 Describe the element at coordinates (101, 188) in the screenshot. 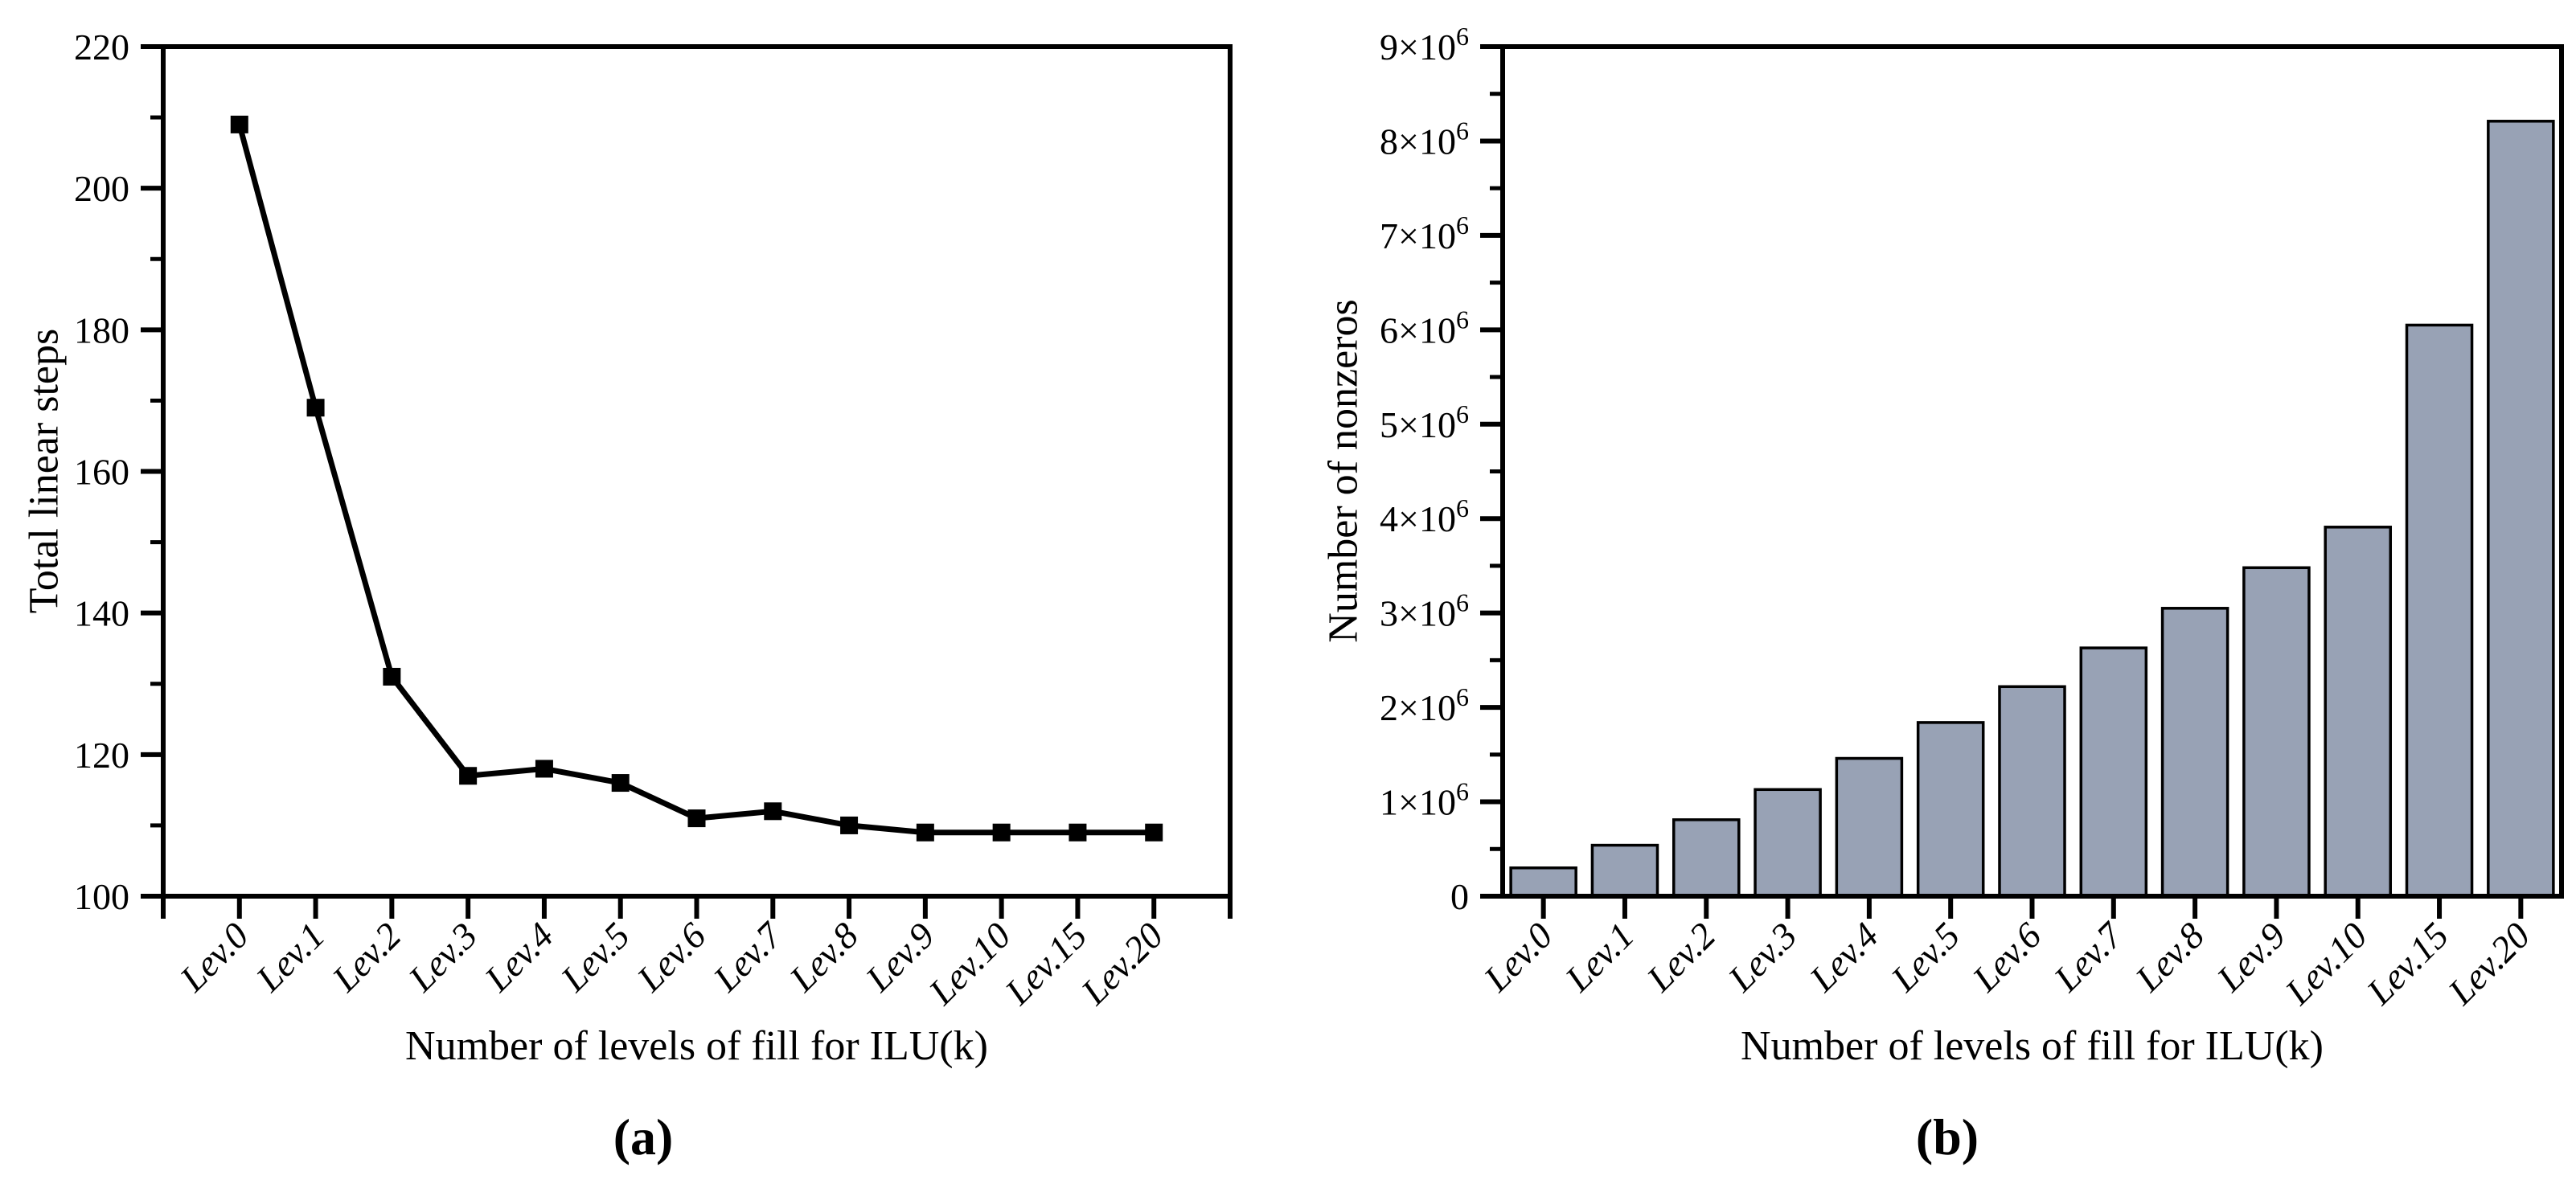

I see `y-axis-tick-label: 200` at that location.